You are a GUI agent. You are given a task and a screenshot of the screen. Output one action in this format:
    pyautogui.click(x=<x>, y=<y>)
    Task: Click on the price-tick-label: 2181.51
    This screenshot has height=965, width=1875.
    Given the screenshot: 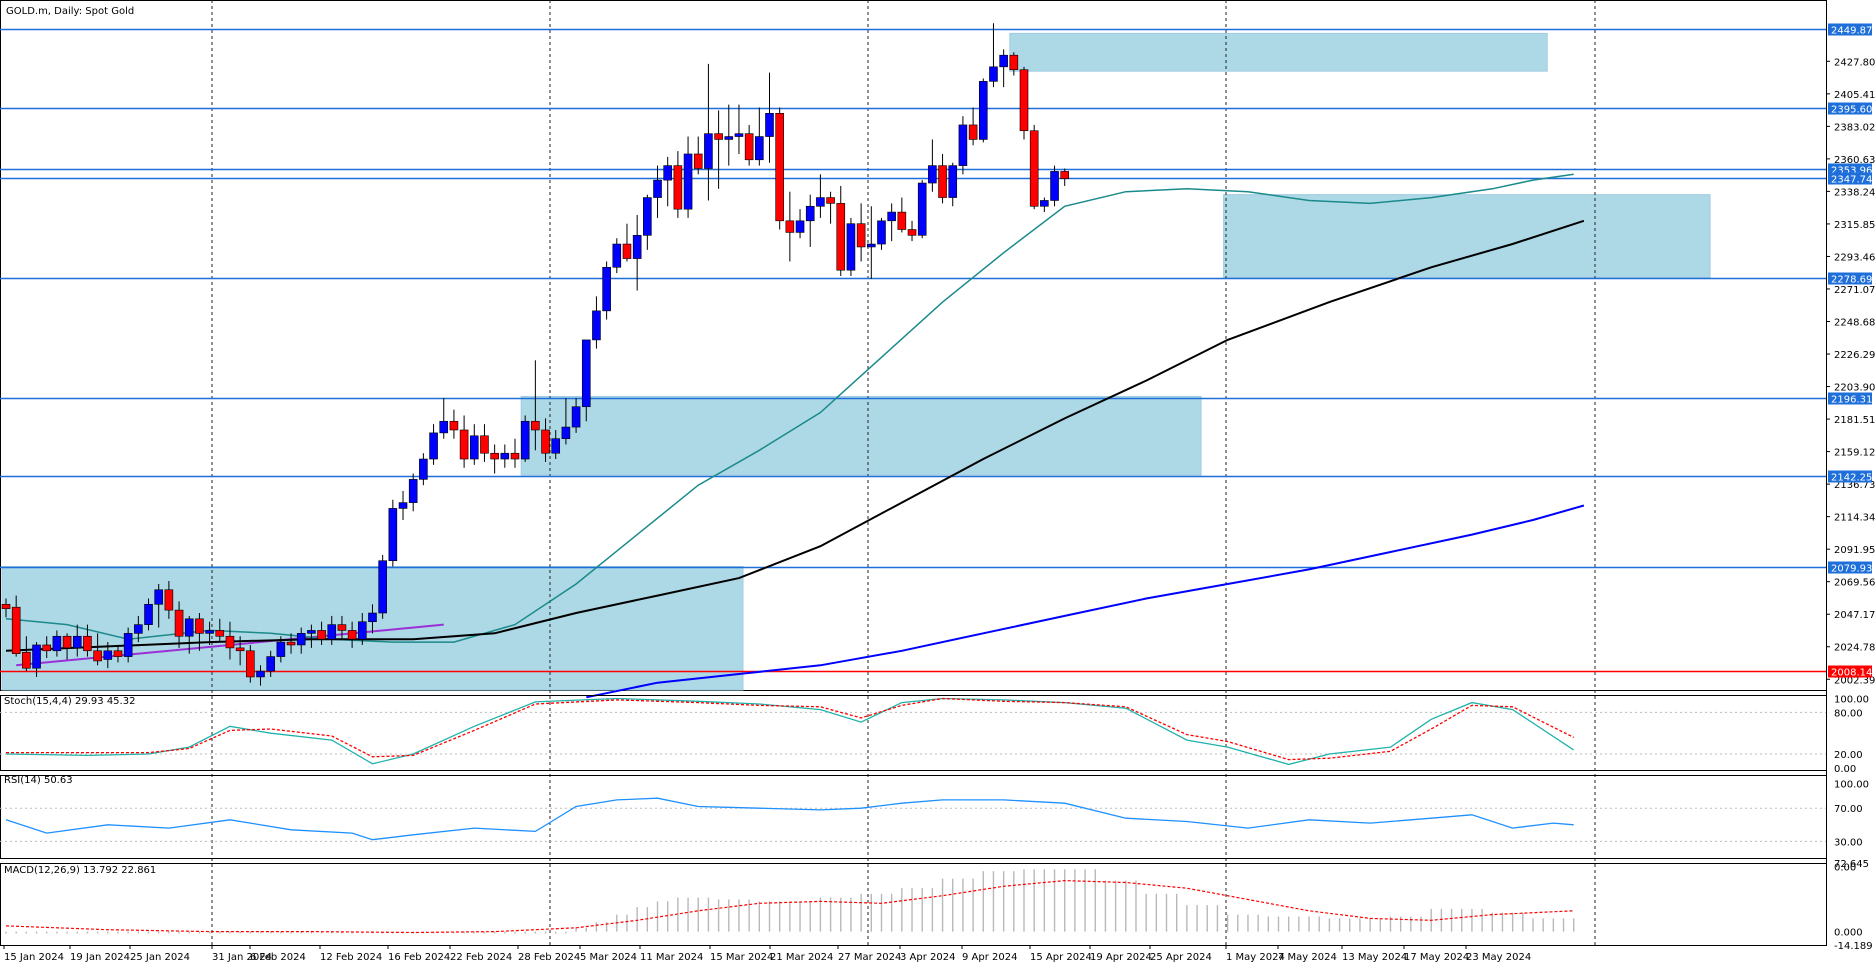 What is the action you would take?
    pyautogui.click(x=1854, y=420)
    